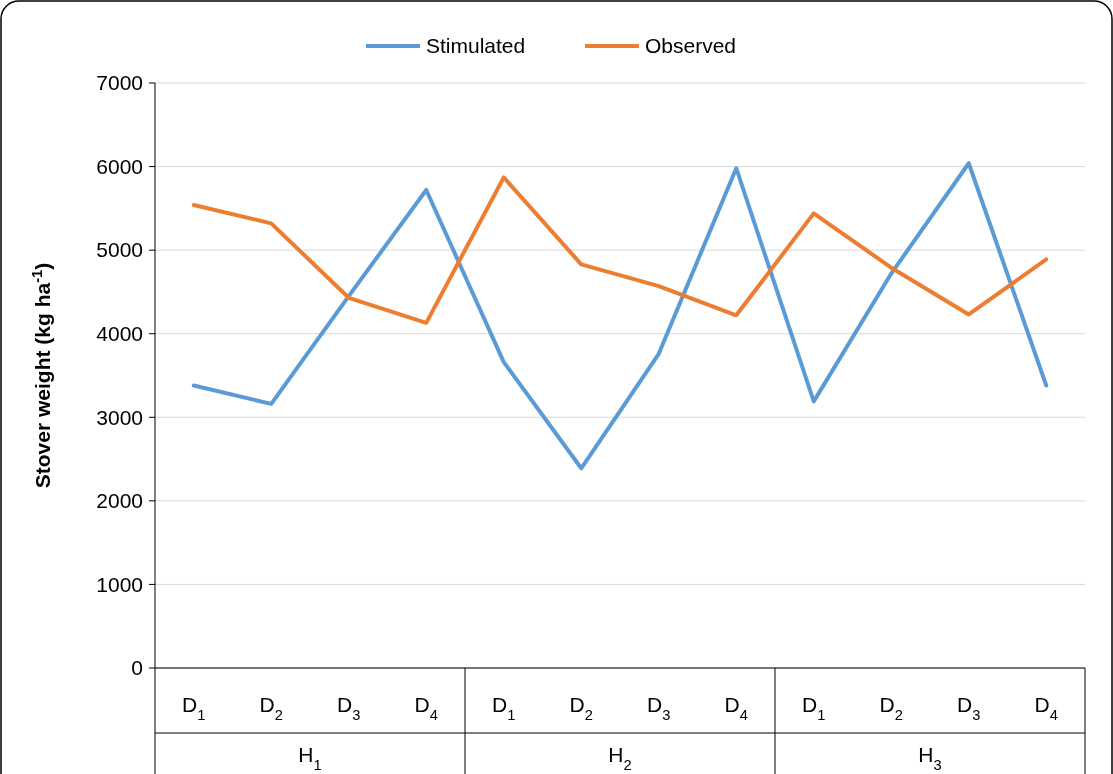  I want to click on line-series, so click(620, 250).